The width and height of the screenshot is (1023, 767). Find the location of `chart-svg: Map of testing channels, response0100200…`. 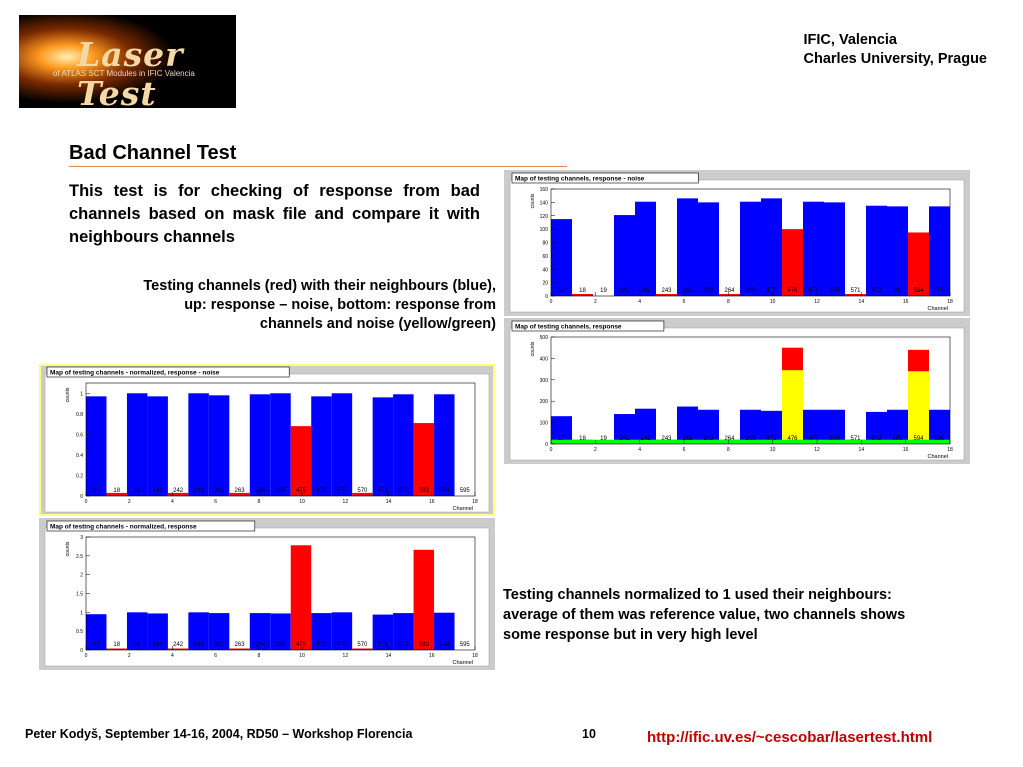

chart-svg: Map of testing channels, response0100200… is located at coordinates (737, 391).